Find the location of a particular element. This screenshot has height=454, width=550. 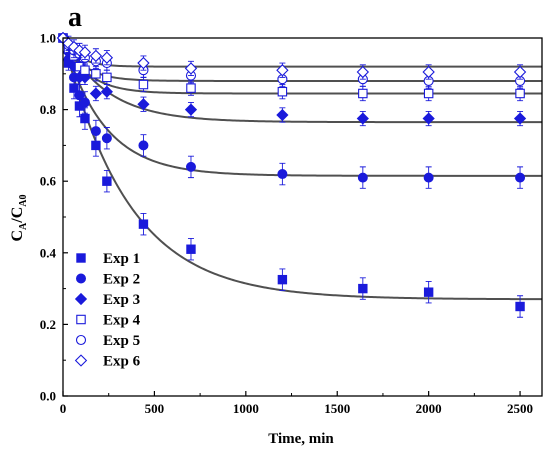

y-tick-label: 0.6 is located at coordinates (48, 181).